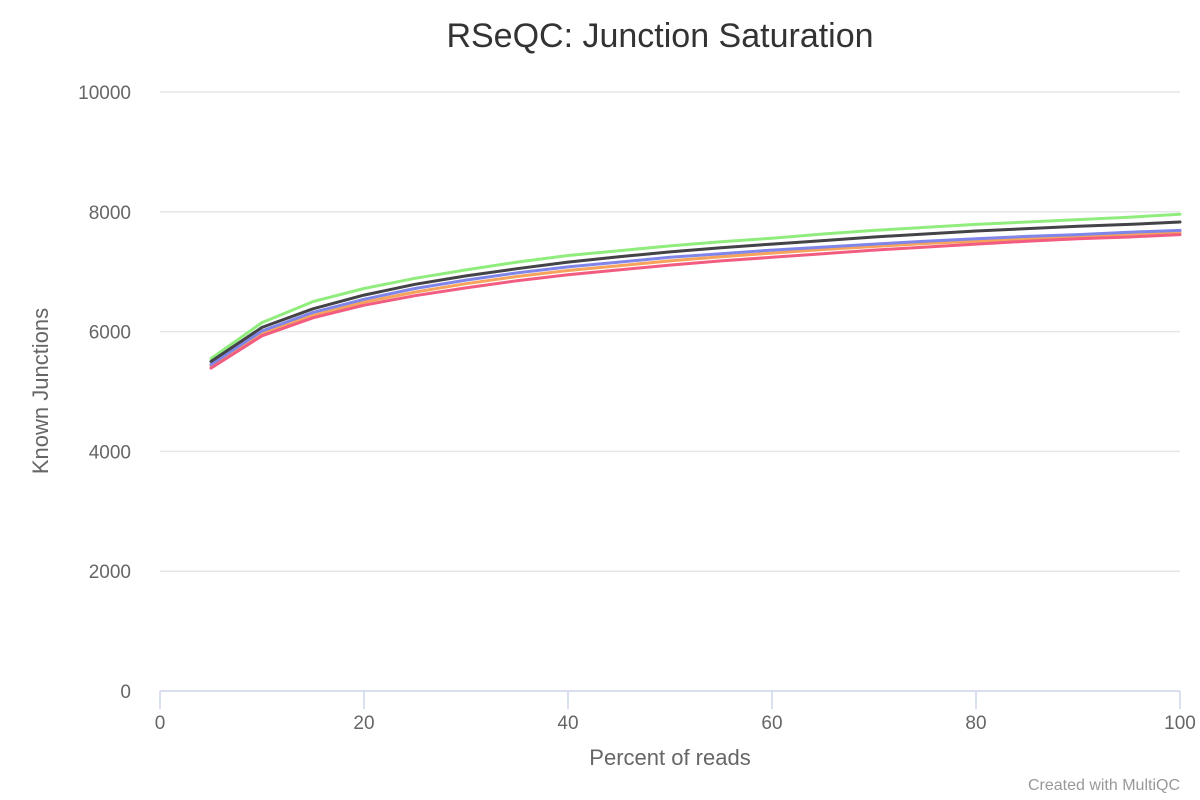 The height and width of the screenshot is (800, 1200). What do you see at coordinates (110, 213) in the screenshot?
I see `y-tick-label: 8000` at bounding box center [110, 213].